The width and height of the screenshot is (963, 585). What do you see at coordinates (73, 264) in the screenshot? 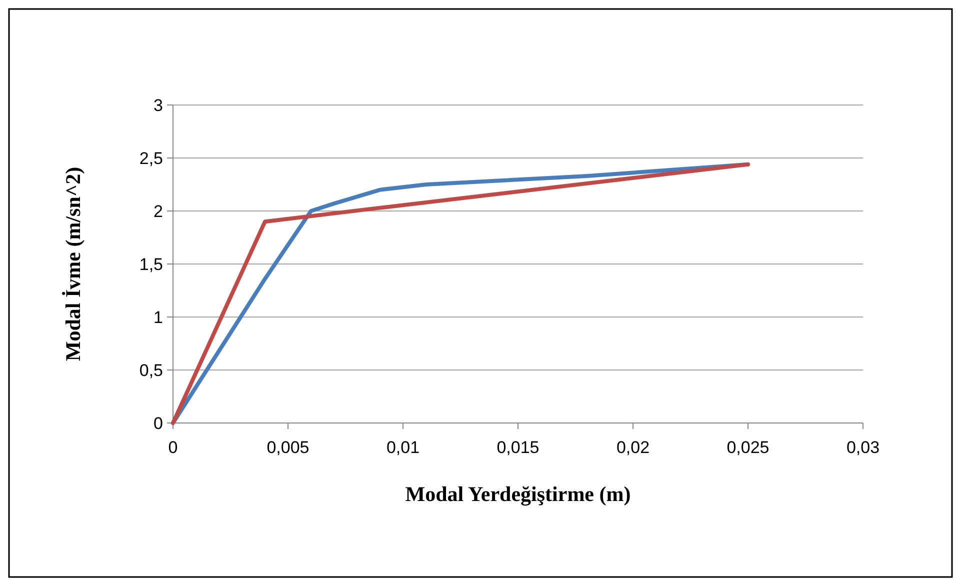
I see `y-axis-title: Modal İvme (m/sn^2)` at bounding box center [73, 264].